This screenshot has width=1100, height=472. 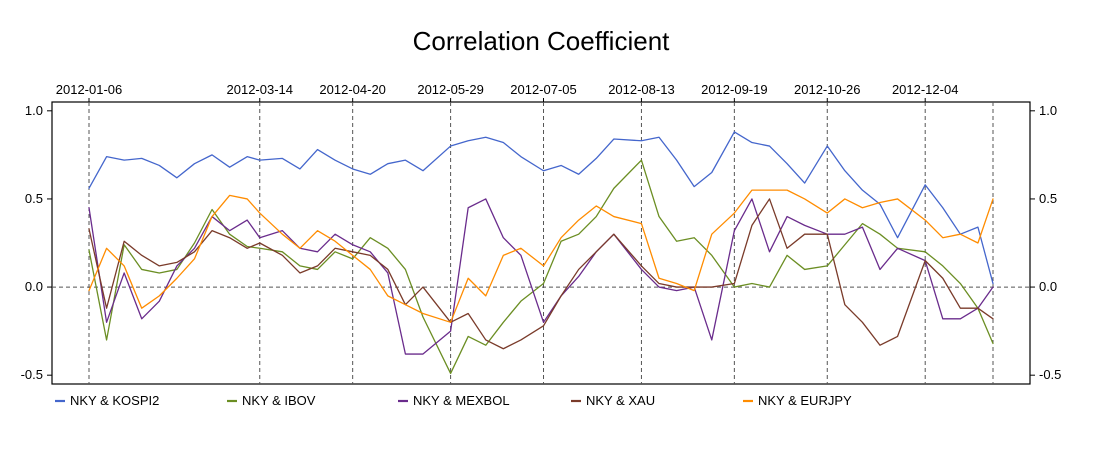 I want to click on x-tick-label: 2012-09-19, so click(x=734, y=89).